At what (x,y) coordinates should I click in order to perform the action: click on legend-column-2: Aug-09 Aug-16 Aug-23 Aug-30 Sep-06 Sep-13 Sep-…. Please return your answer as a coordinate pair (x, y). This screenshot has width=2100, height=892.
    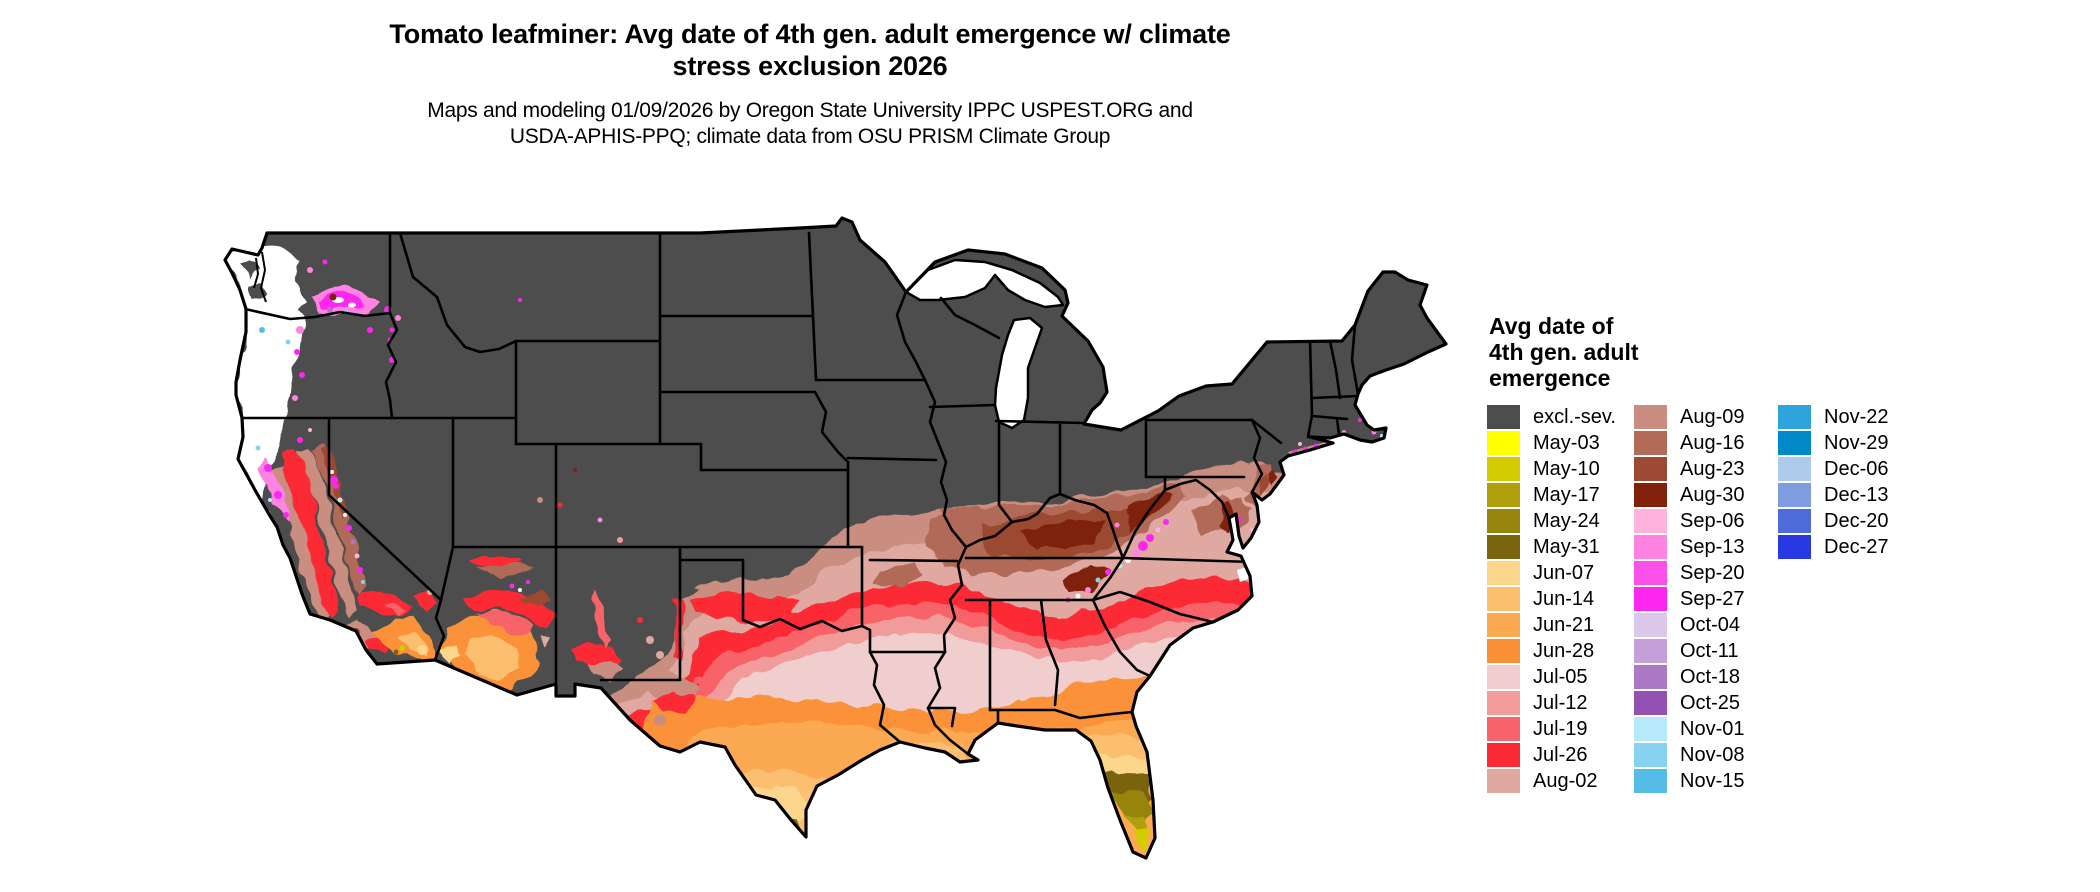
    Looking at the image, I should click on (1689, 599).